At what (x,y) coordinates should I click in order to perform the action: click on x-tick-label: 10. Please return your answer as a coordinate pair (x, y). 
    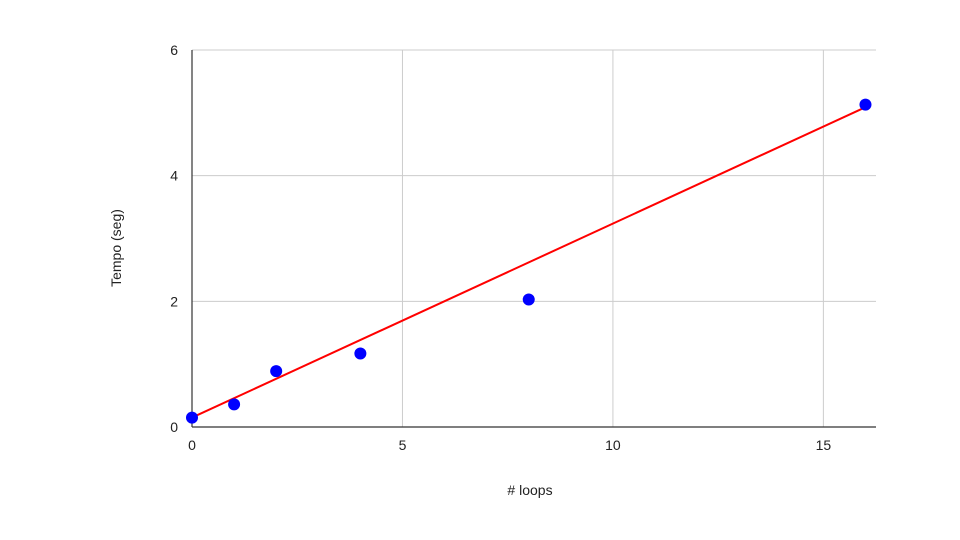
    Looking at the image, I should click on (613, 445).